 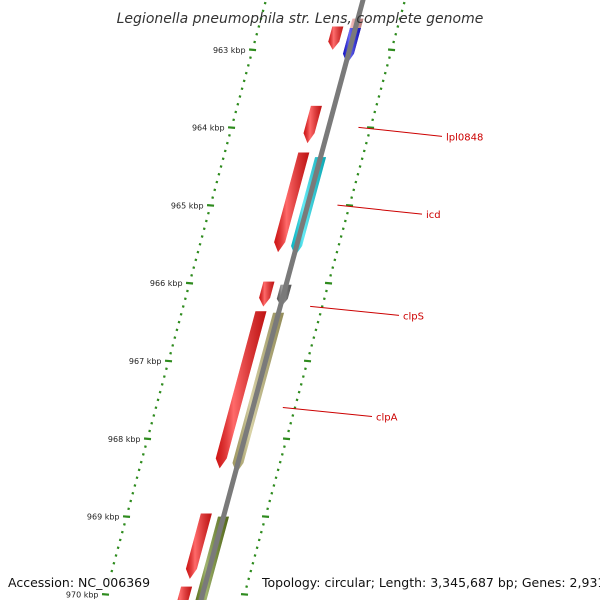 I want to click on tick-label: 968 kbp, so click(x=124, y=439).